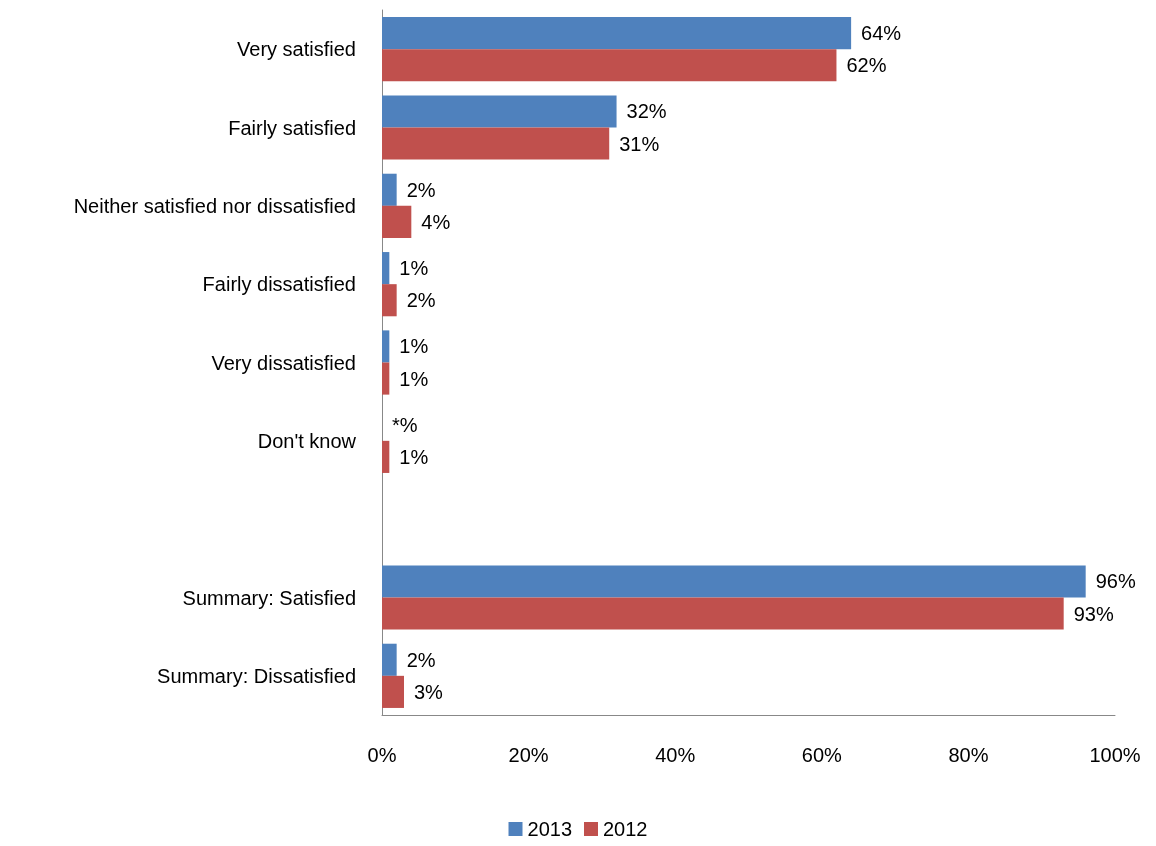 The width and height of the screenshot is (1156, 846). I want to click on data-label: 32%, so click(646, 111).